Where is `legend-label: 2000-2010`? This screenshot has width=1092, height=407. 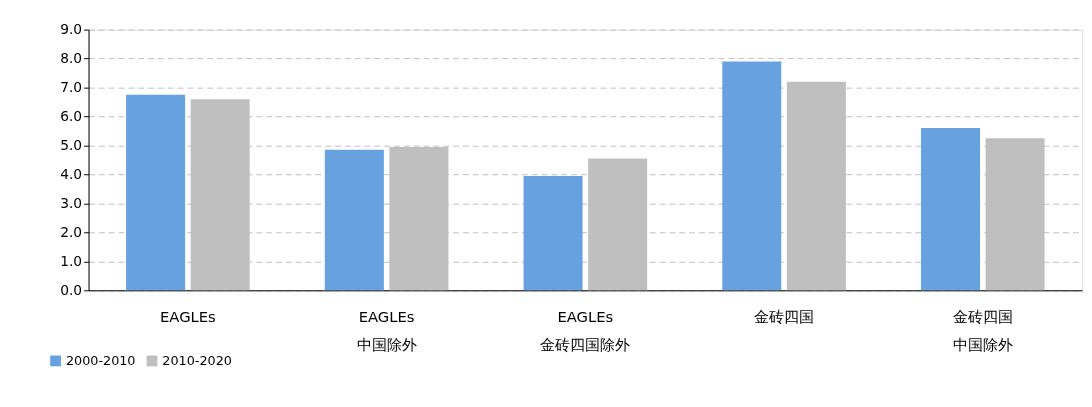
legend-label: 2000-2010 is located at coordinates (100, 360).